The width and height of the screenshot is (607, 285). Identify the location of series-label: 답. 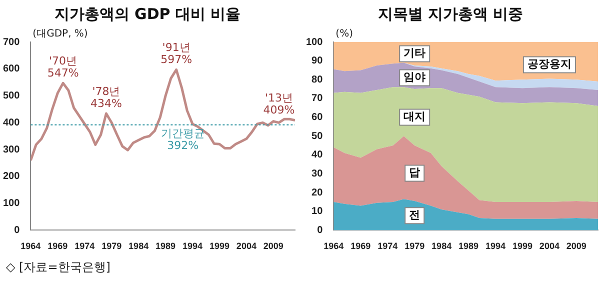
(414, 173).